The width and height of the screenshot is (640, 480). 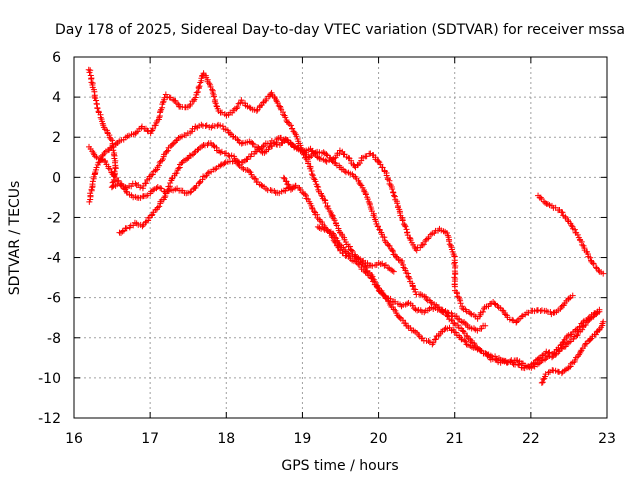 What do you see at coordinates (56, 138) in the screenshot?
I see `y-tick-label: 2` at bounding box center [56, 138].